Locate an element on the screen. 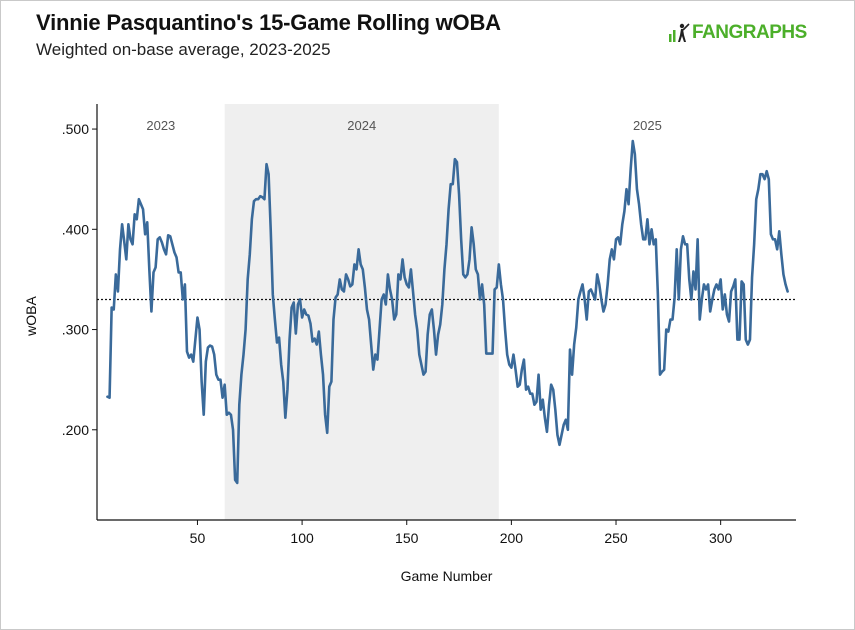  x-tick-label: 200 is located at coordinates (512, 538).